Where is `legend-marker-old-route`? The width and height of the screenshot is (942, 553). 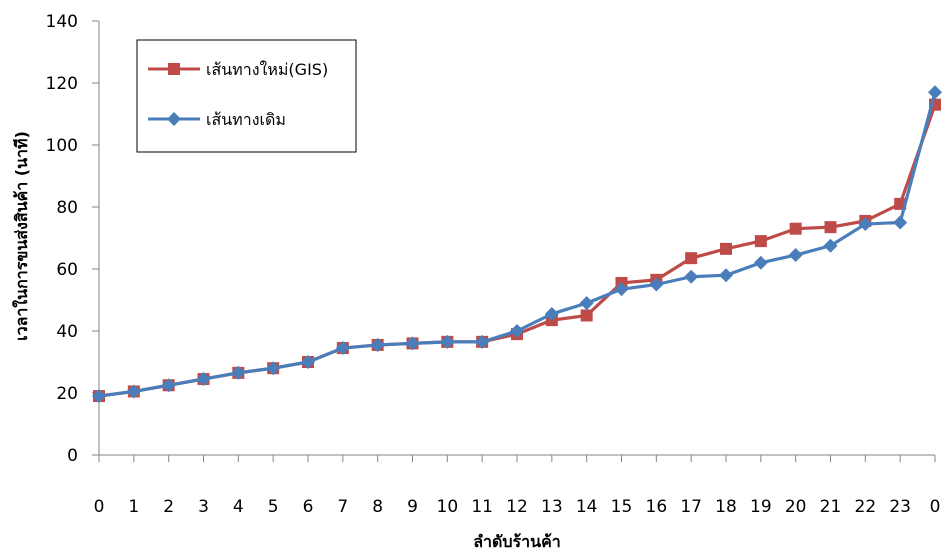
legend-marker-old-route is located at coordinates (174, 119).